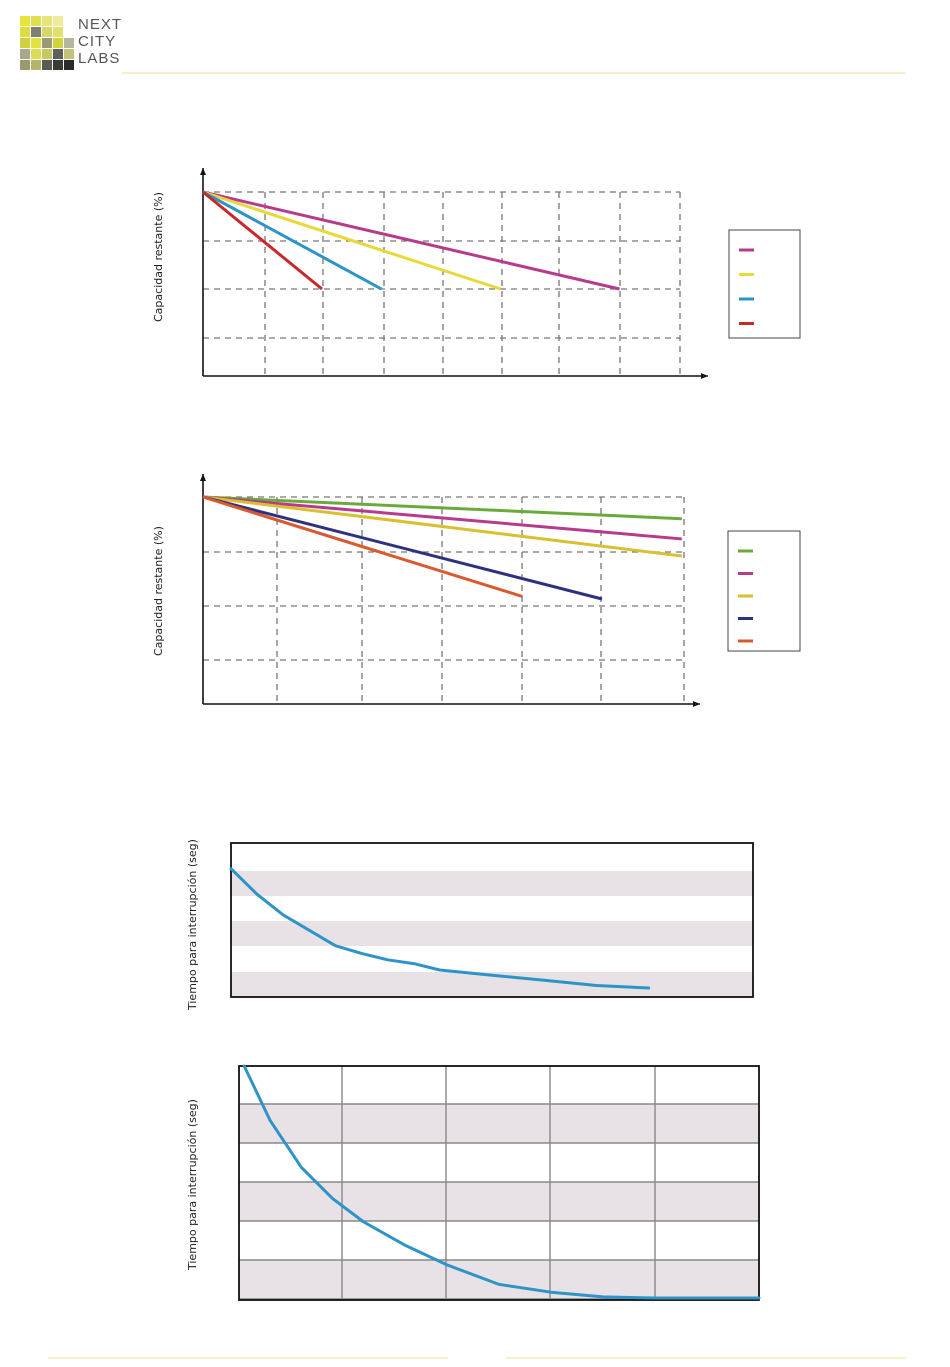 The image size is (950, 1367). I want to click on logo-wordmark: NEXT CITY LABS, so click(100, 41).